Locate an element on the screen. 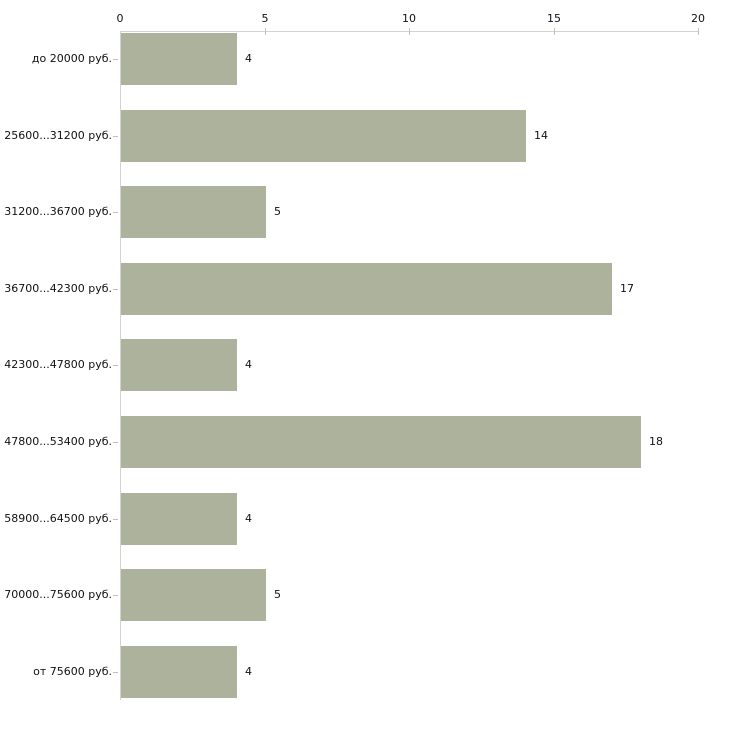 This screenshot has height=730, width=730. category-label: 47800...53400 руб. is located at coordinates (58, 441).